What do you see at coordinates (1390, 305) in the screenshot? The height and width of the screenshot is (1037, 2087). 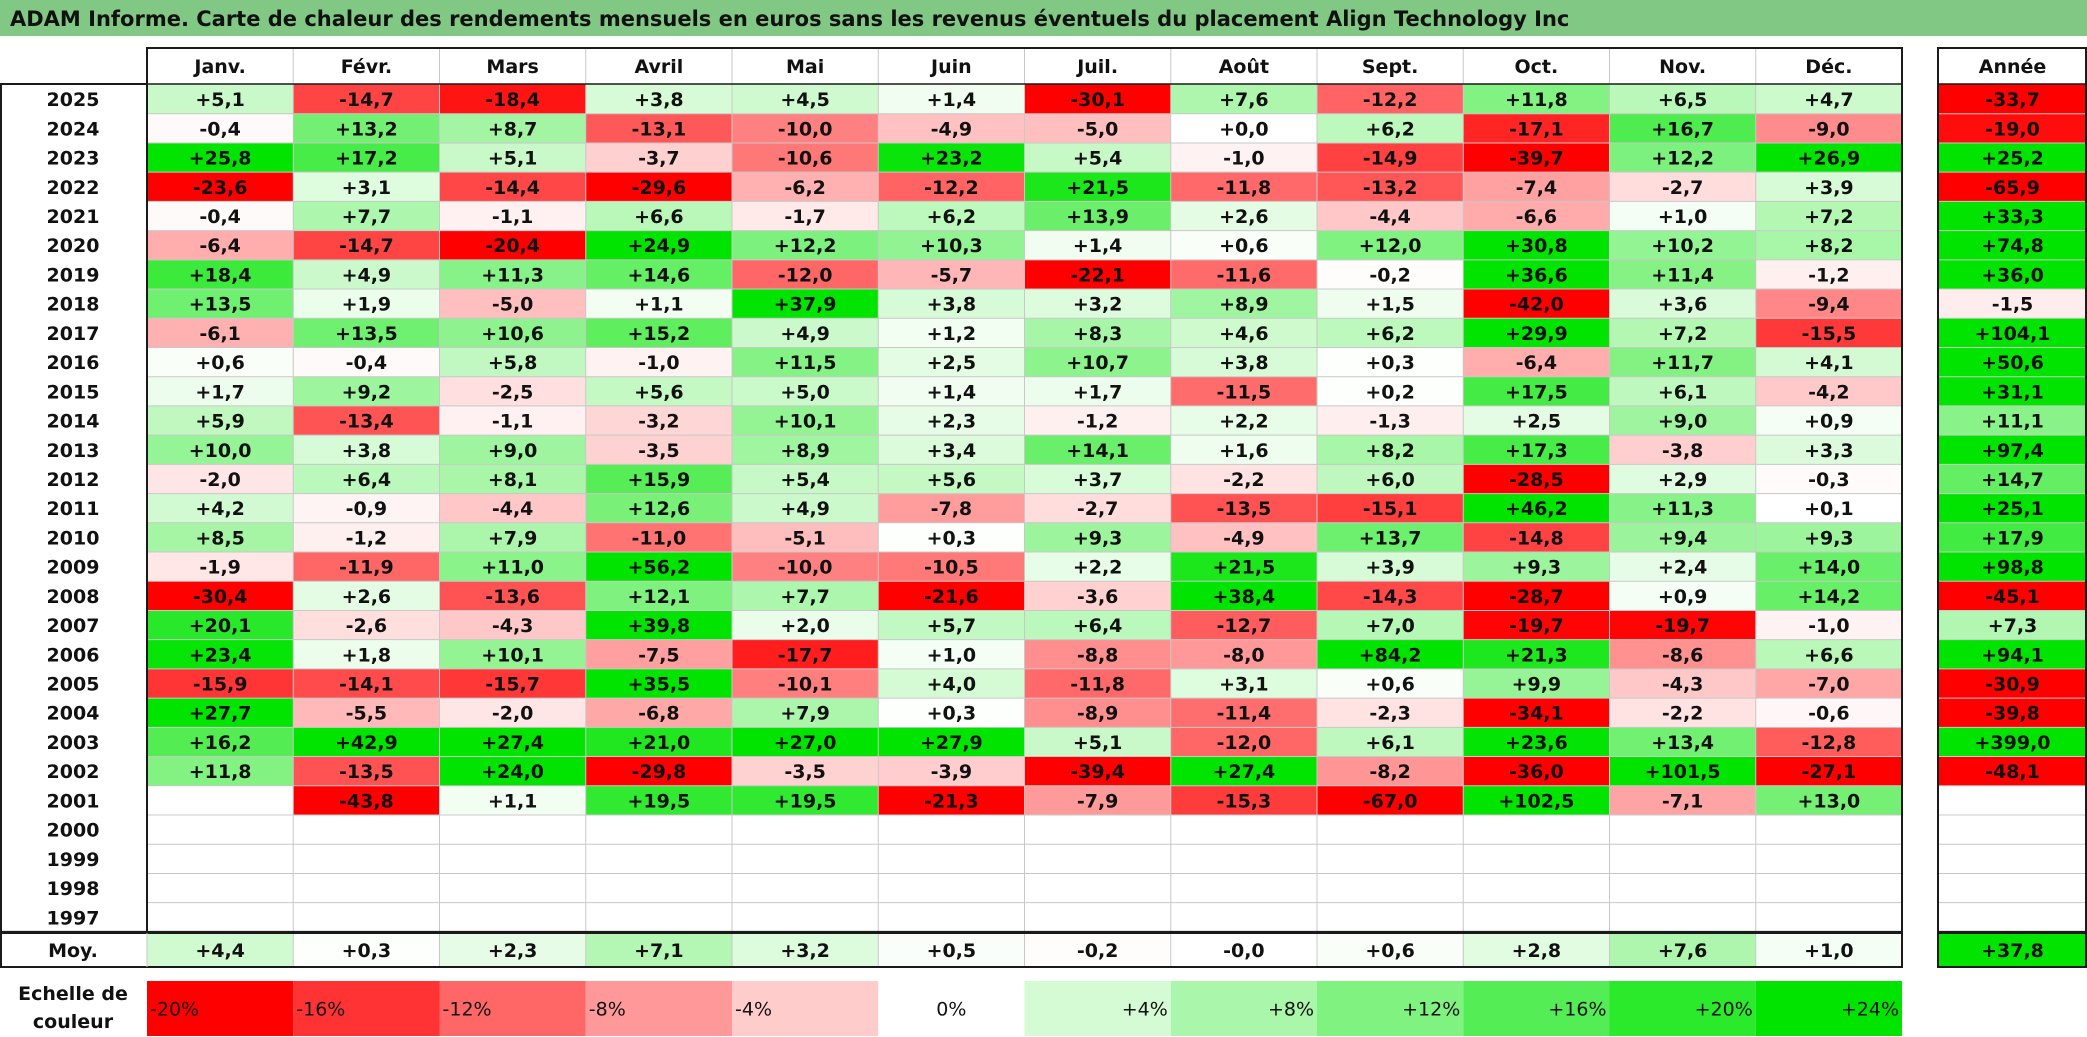 I see `cell-value: +1,5` at bounding box center [1390, 305].